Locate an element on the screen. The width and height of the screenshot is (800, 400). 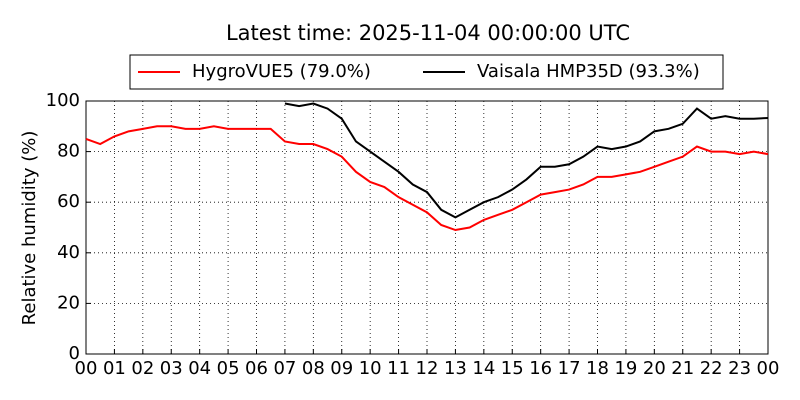
x-tick-label: 09 is located at coordinates (341, 368).